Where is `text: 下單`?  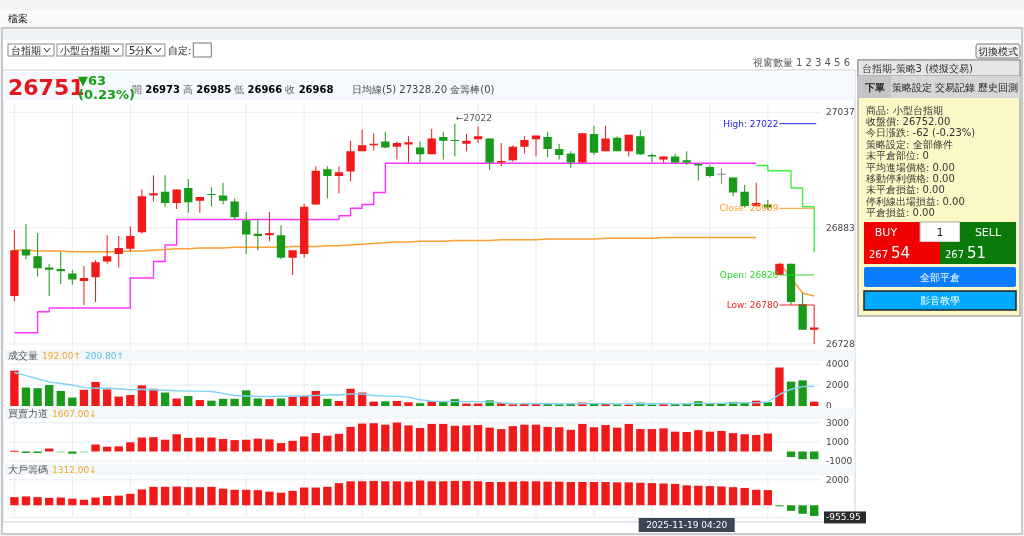 text: 下單 is located at coordinates (874, 87).